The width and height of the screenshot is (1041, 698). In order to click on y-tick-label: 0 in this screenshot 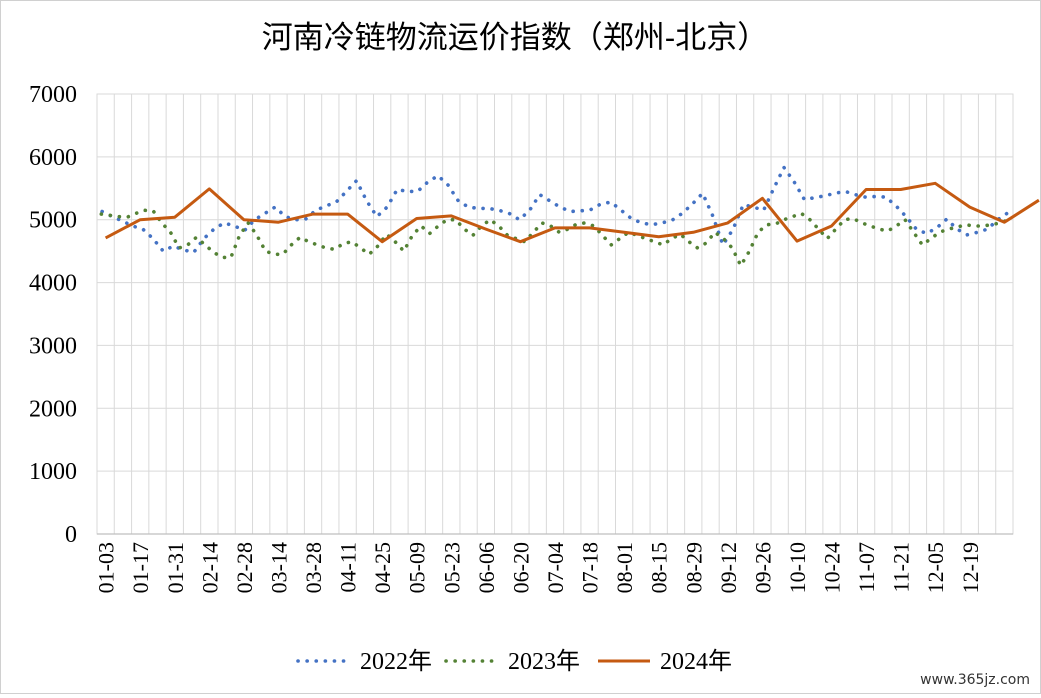, I will do `click(71, 535)`.